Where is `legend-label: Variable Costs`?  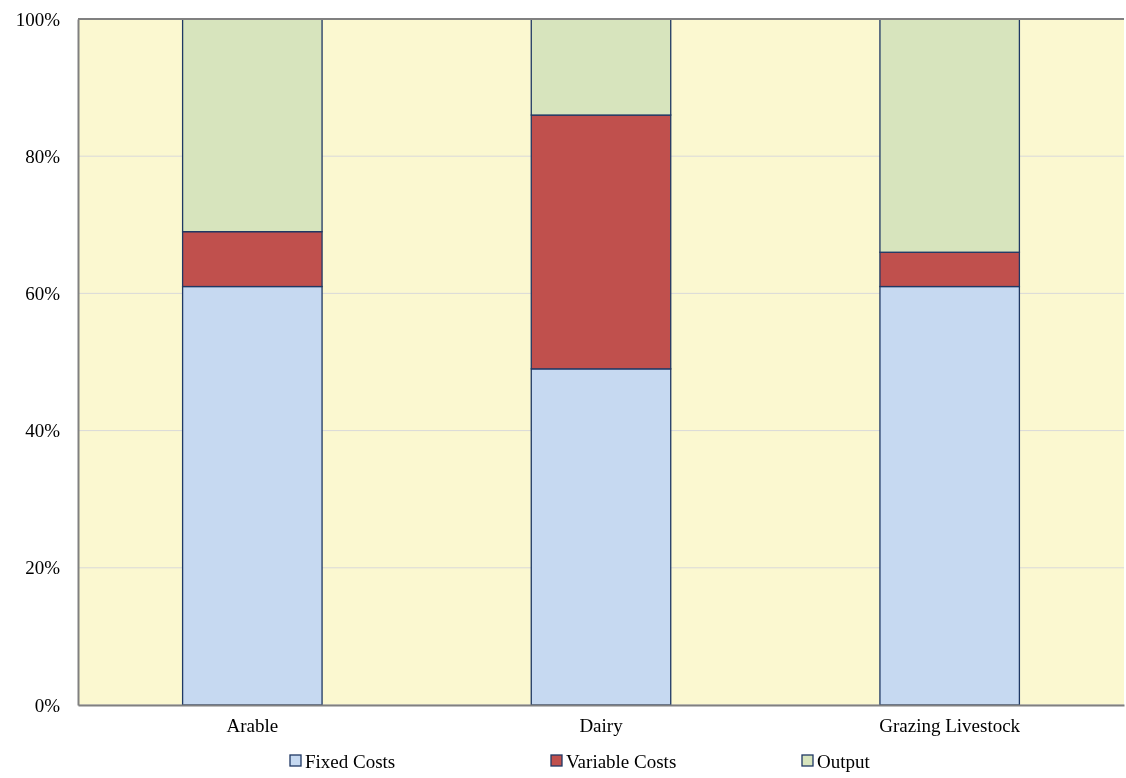 legend-label: Variable Costs is located at coordinates (621, 761).